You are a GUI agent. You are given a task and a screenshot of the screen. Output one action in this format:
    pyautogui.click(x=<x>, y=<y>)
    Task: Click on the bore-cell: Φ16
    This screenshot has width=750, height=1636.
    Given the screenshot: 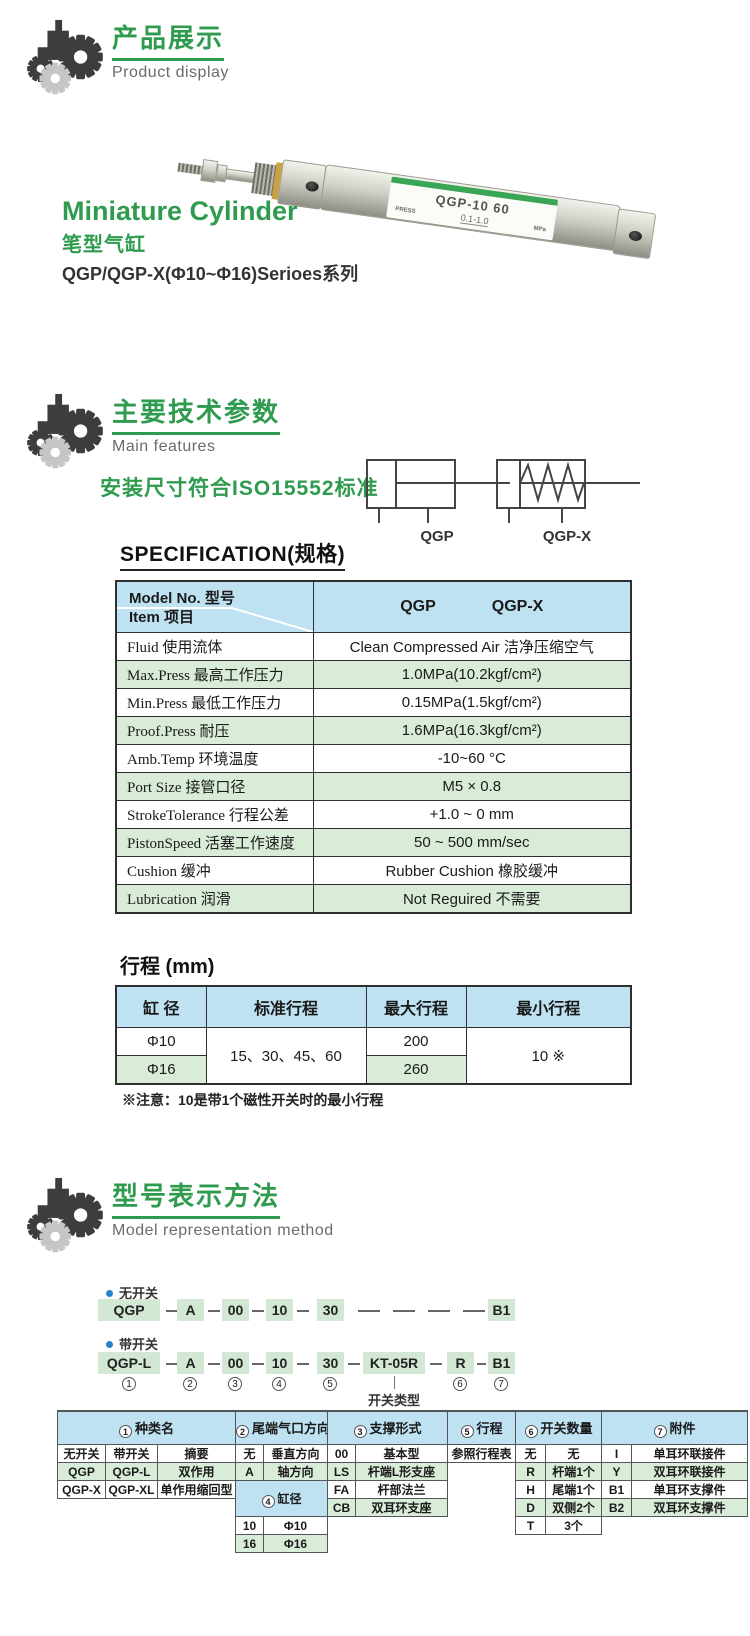 What is the action you would take?
    pyautogui.click(x=161, y=1070)
    